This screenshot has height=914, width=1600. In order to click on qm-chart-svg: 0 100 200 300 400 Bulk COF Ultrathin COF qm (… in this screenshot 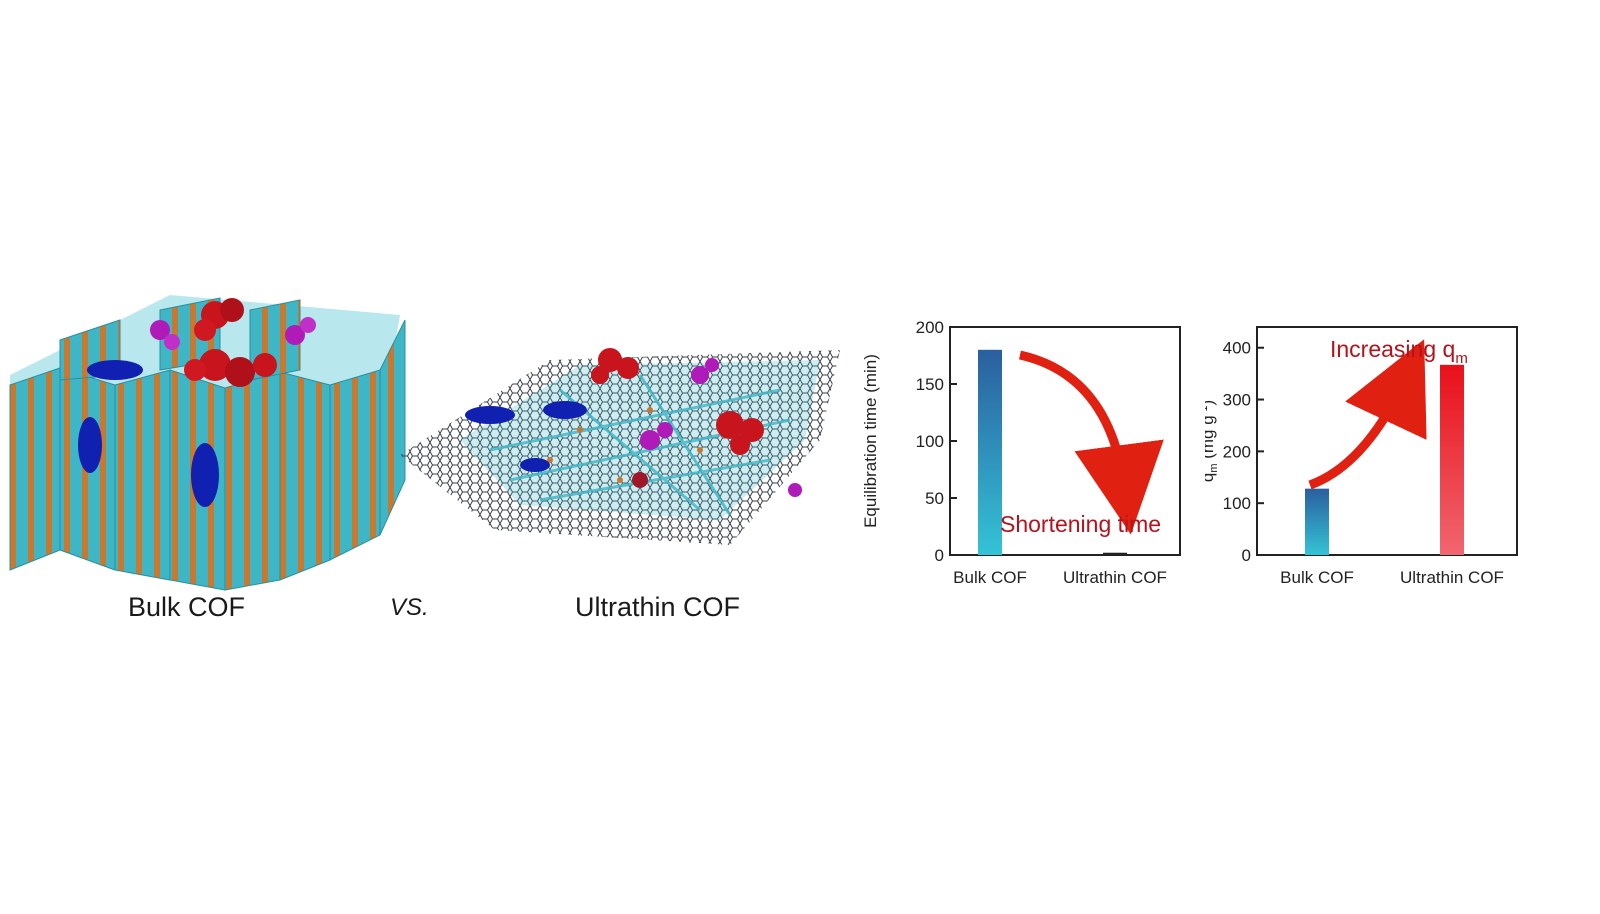, I will do `click(1358, 456)`.